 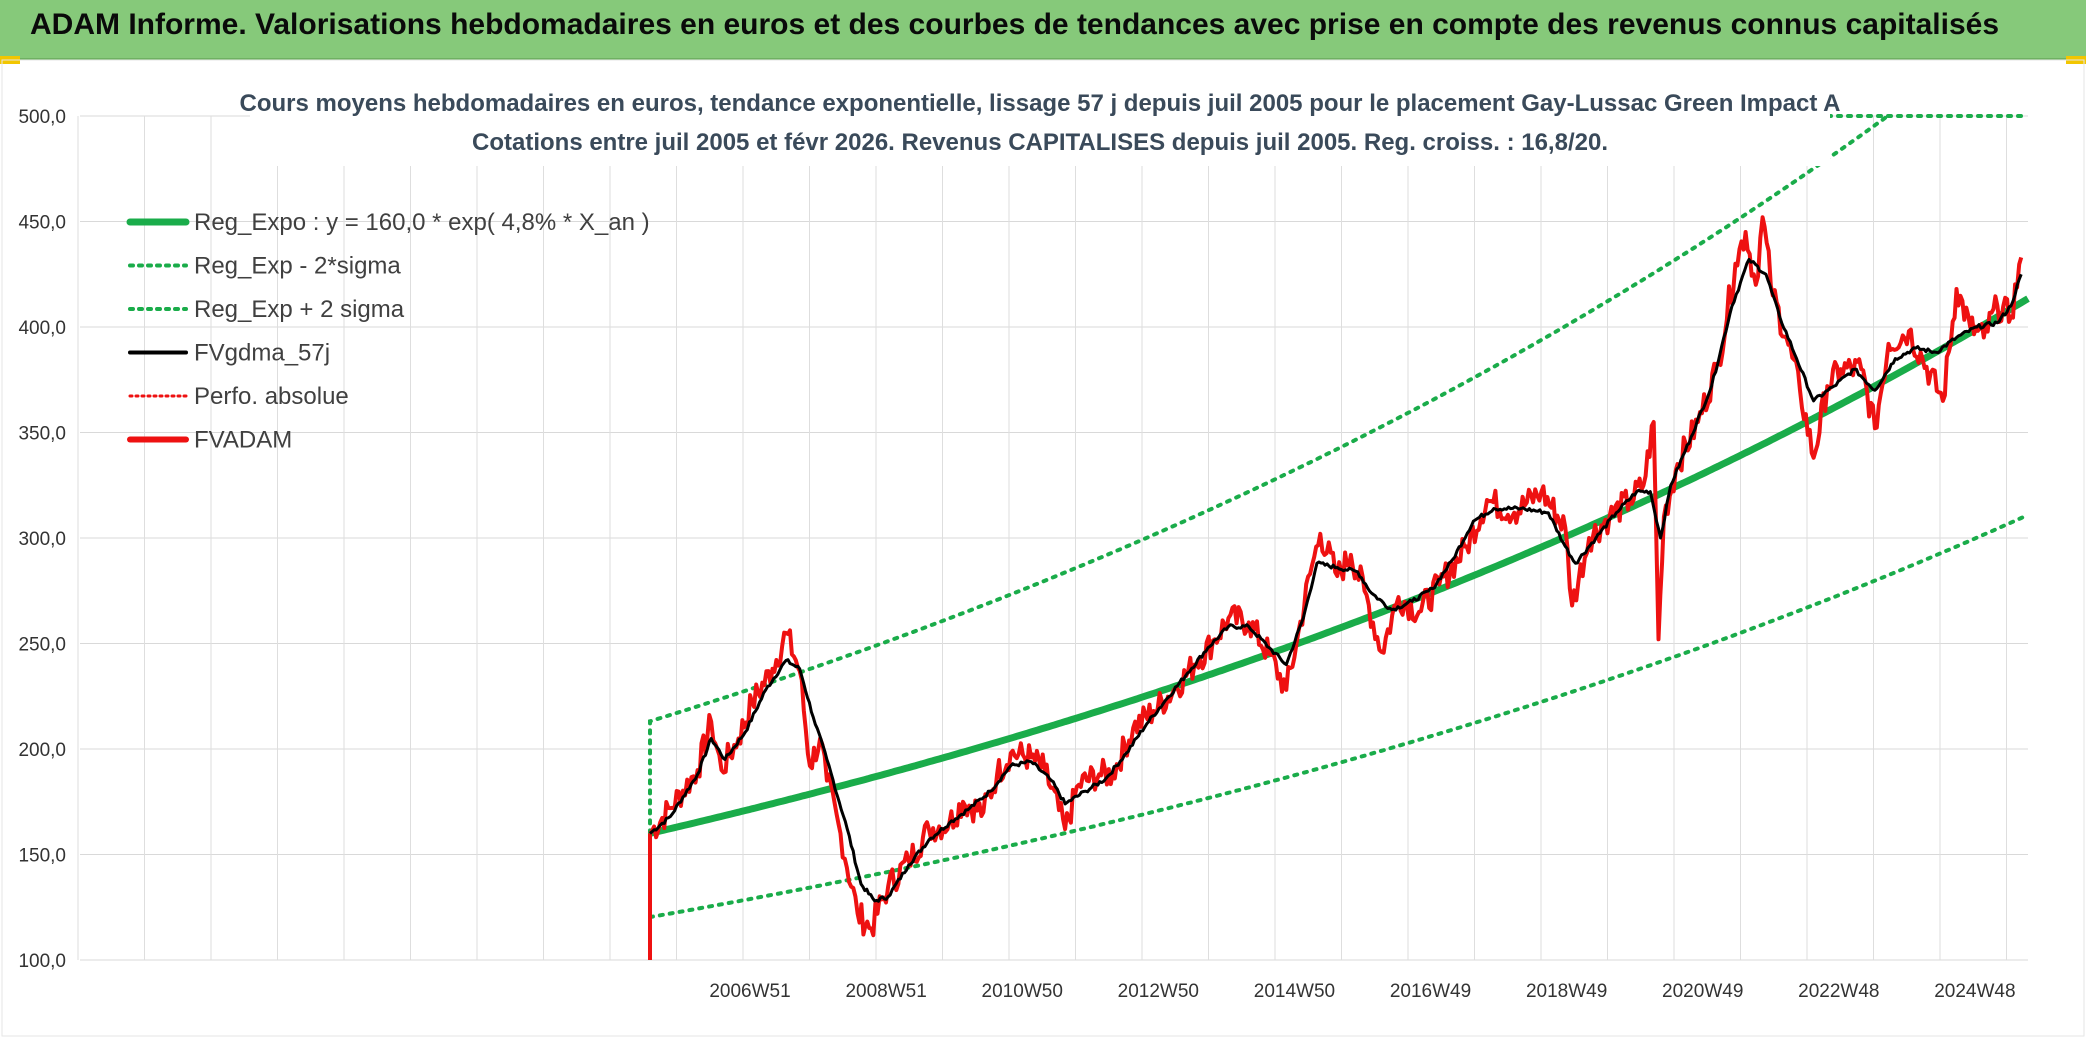 I want to click on y-tick-label: 250,0, so click(x=42, y=645).